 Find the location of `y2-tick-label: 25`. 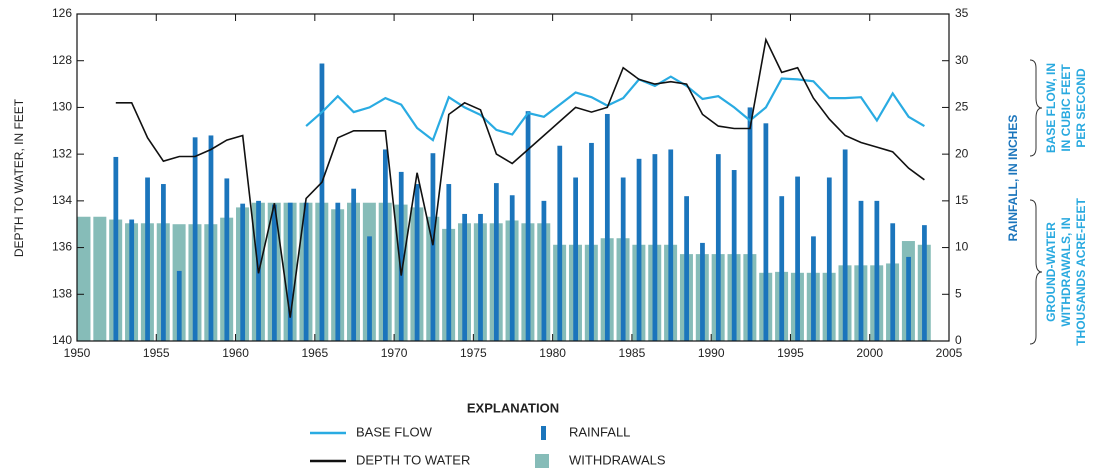

y2-tick-label: 25 is located at coordinates (962, 107).